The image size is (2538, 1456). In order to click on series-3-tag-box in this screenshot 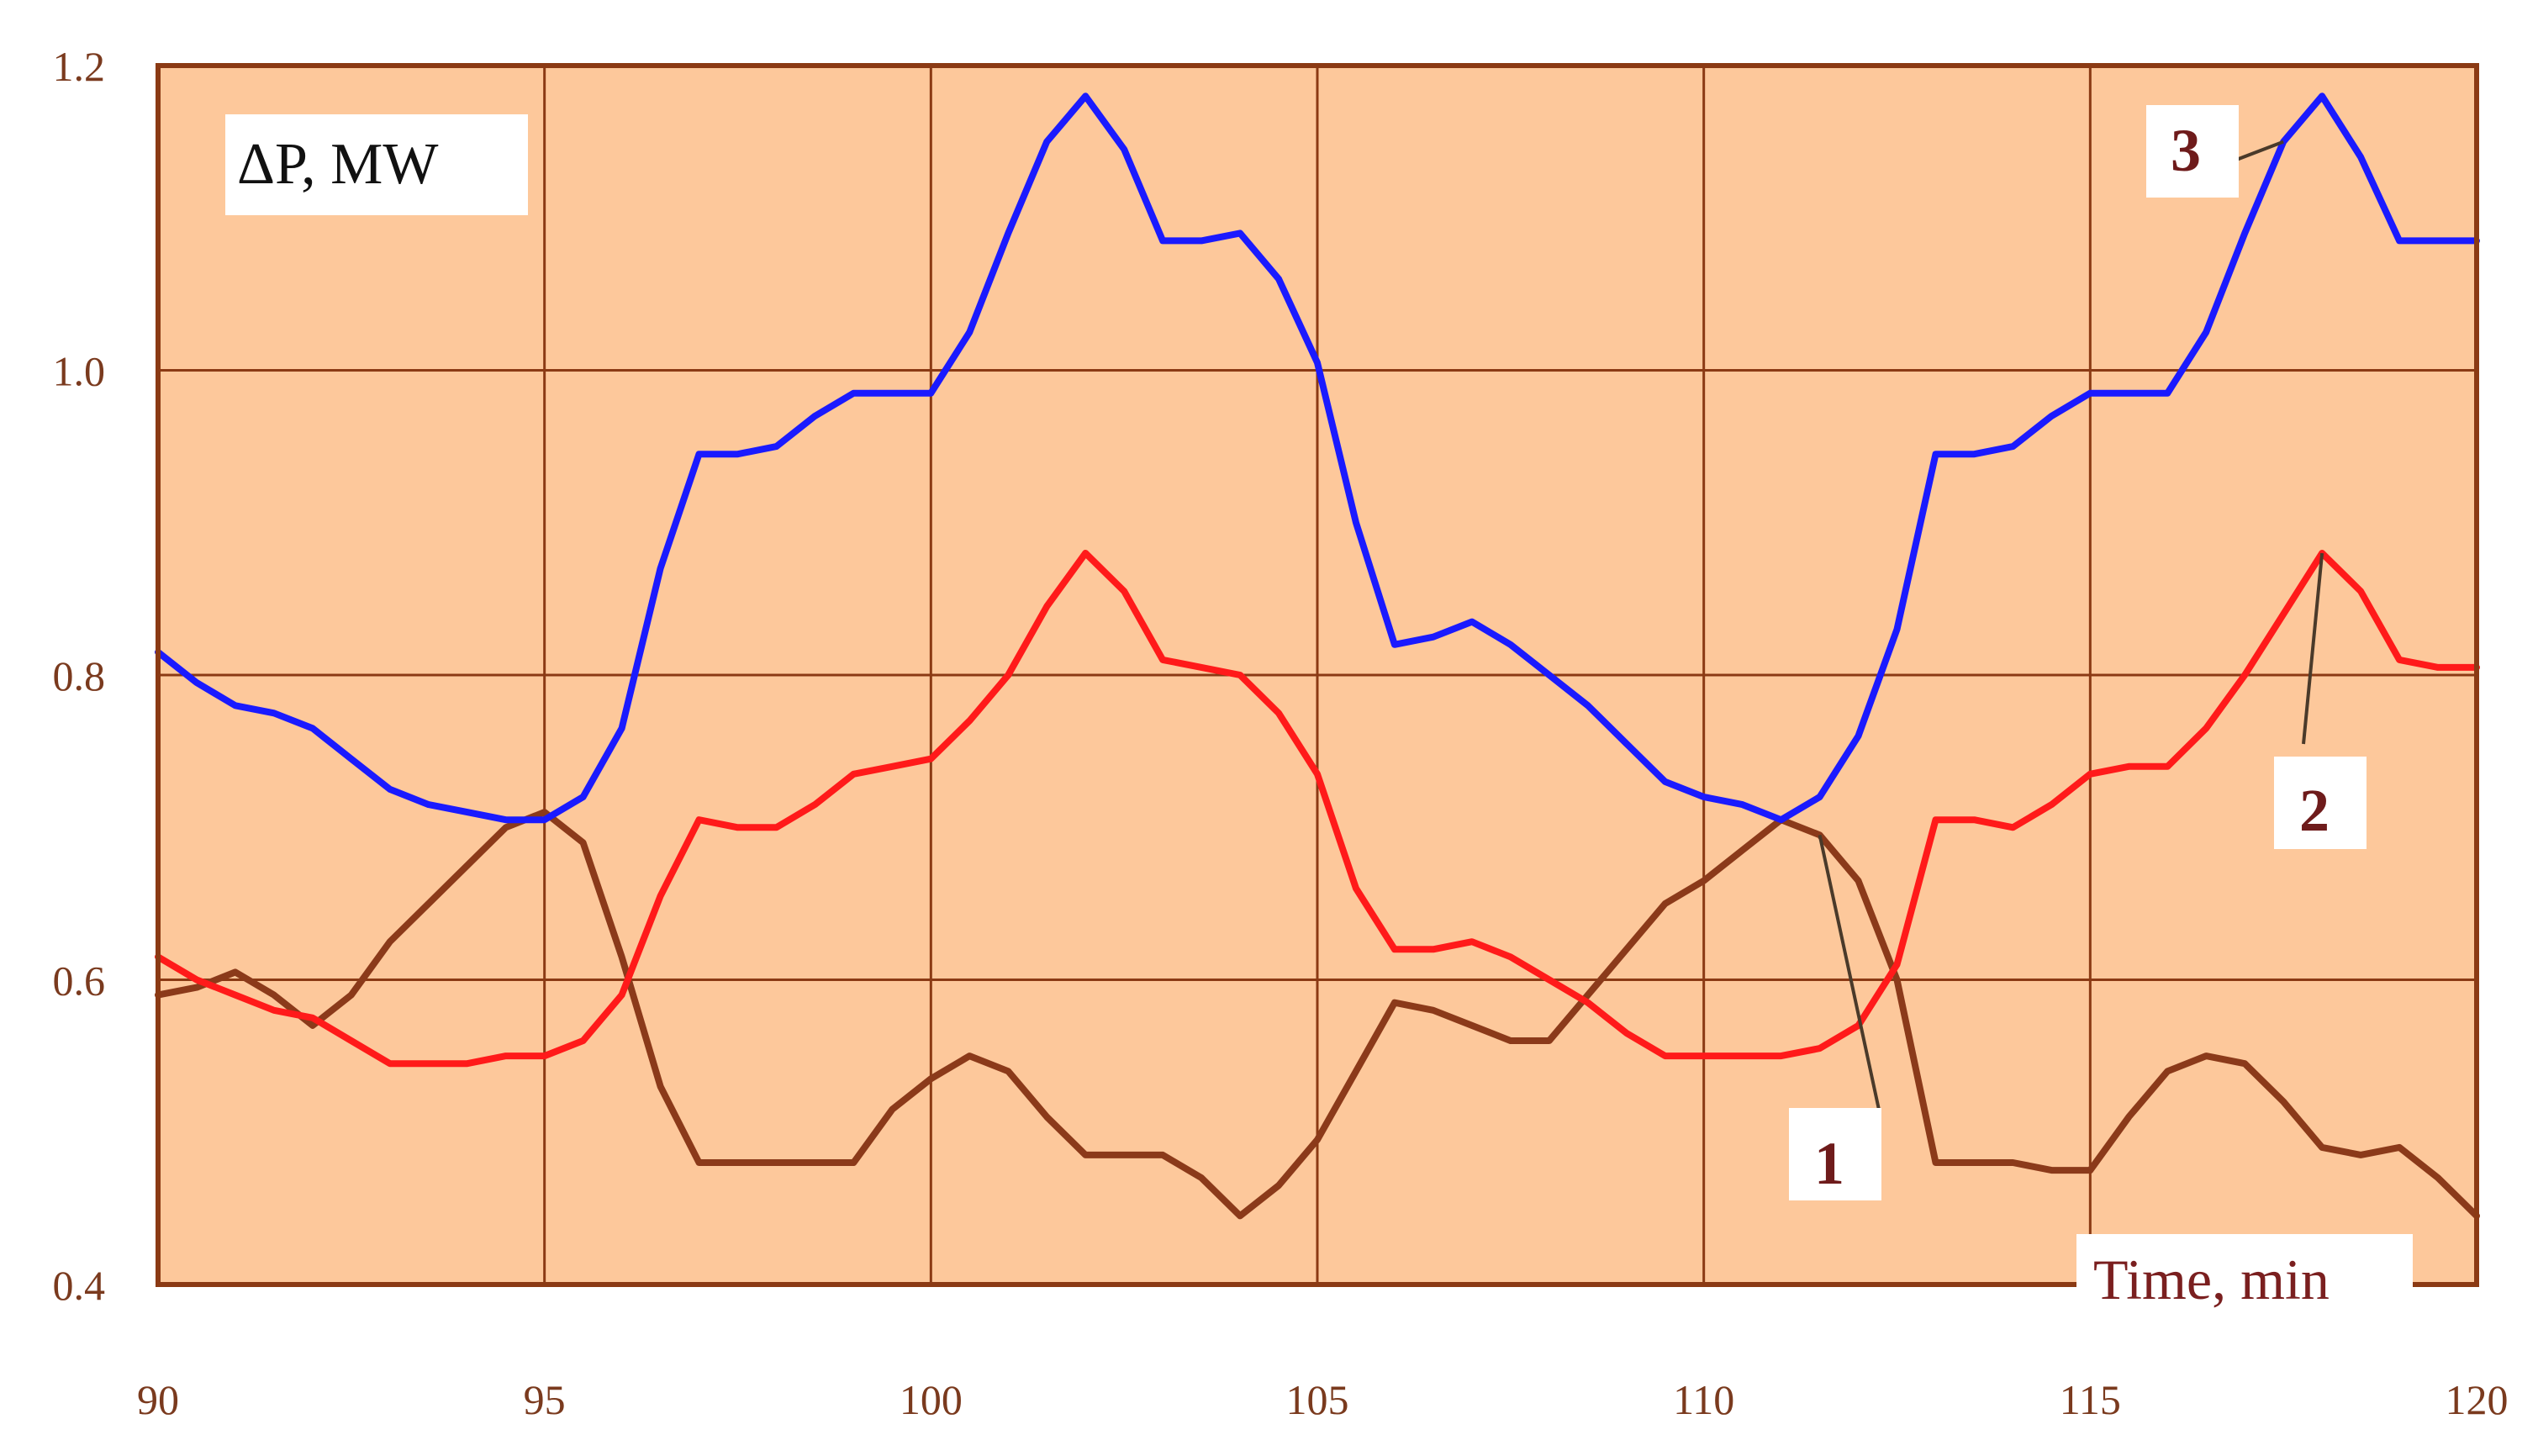, I will do `click(2192, 151)`.